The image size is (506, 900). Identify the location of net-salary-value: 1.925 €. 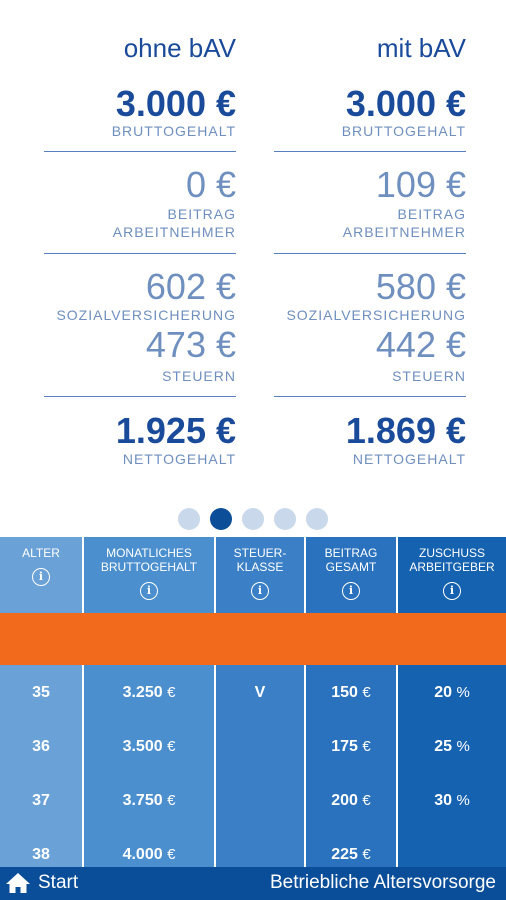
(175, 430).